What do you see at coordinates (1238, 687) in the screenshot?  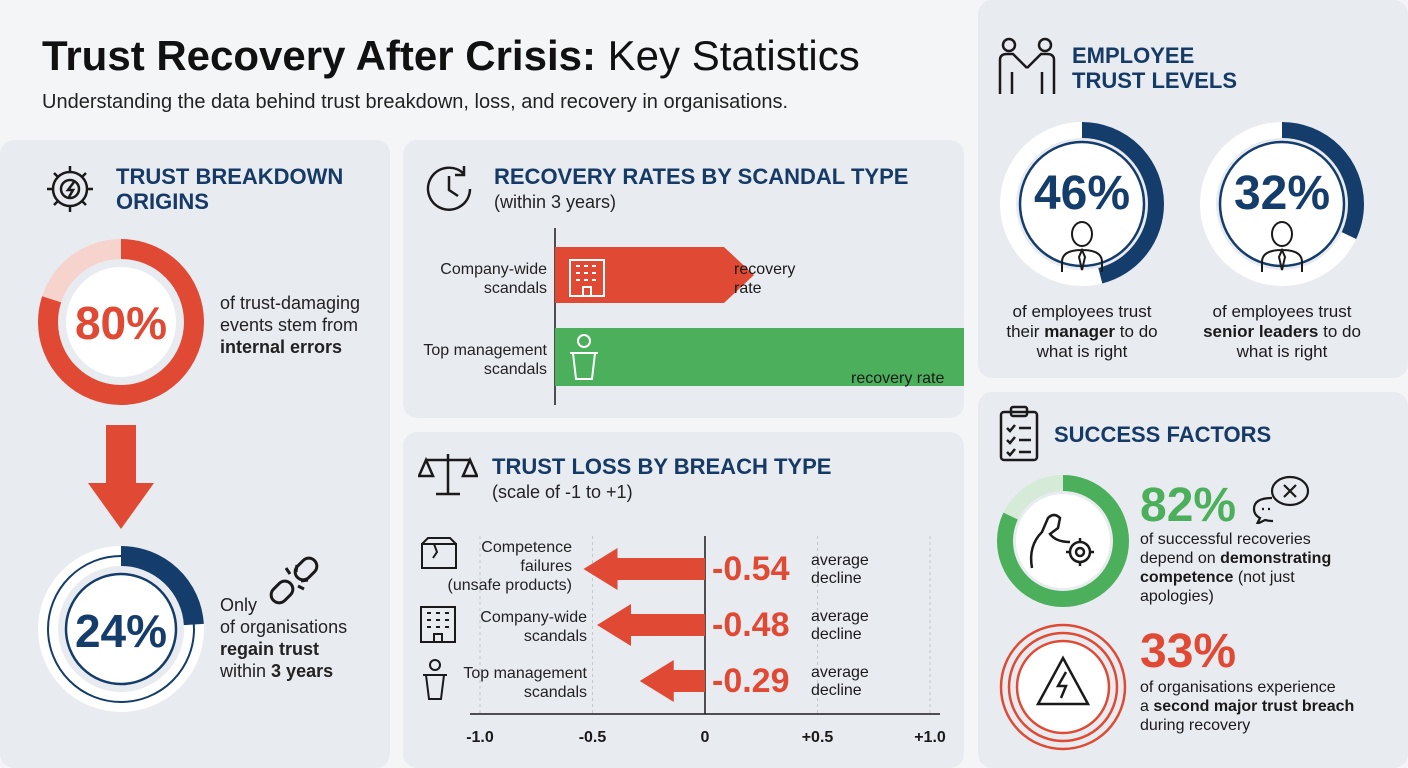 I see `success-33-text-a: of organisations experience` at bounding box center [1238, 687].